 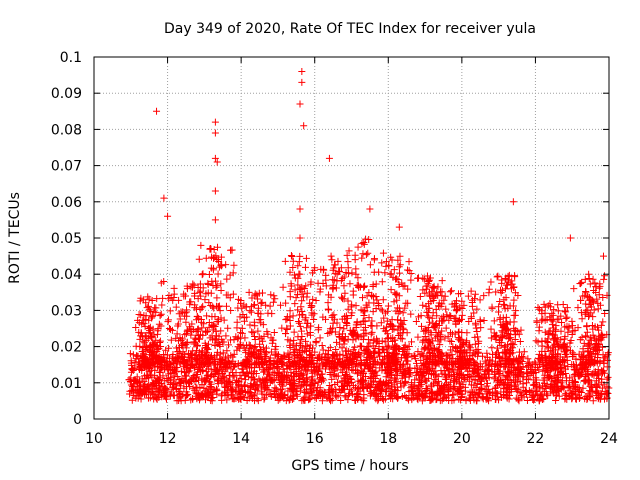 What do you see at coordinates (66, 311) in the screenshot?
I see `y-tick-label: 0.03` at bounding box center [66, 311].